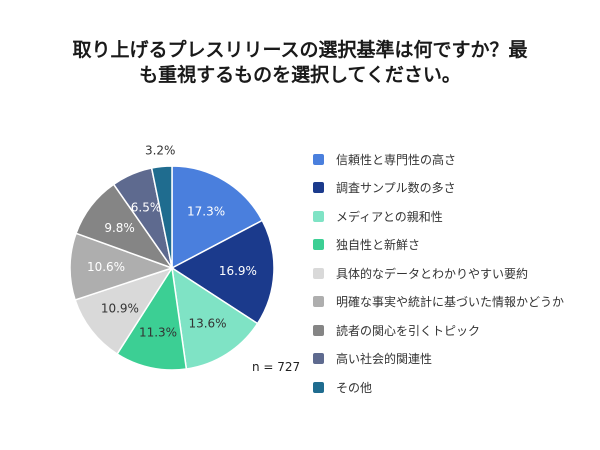 The image size is (600, 450). Describe the element at coordinates (206, 212) in the screenshot. I see `pie-label-1: 17.3%` at that location.